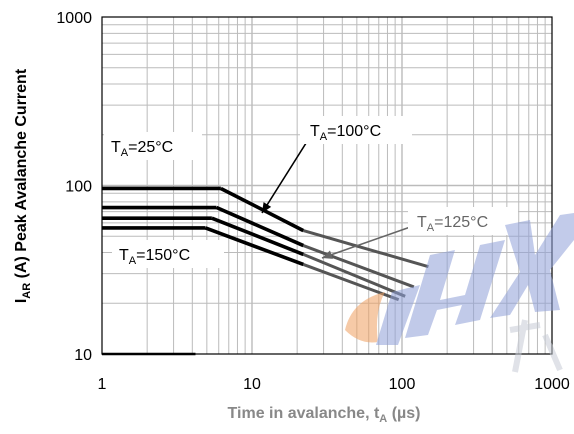  I want to click on arrow-125c-shaft, so click(369, 241).